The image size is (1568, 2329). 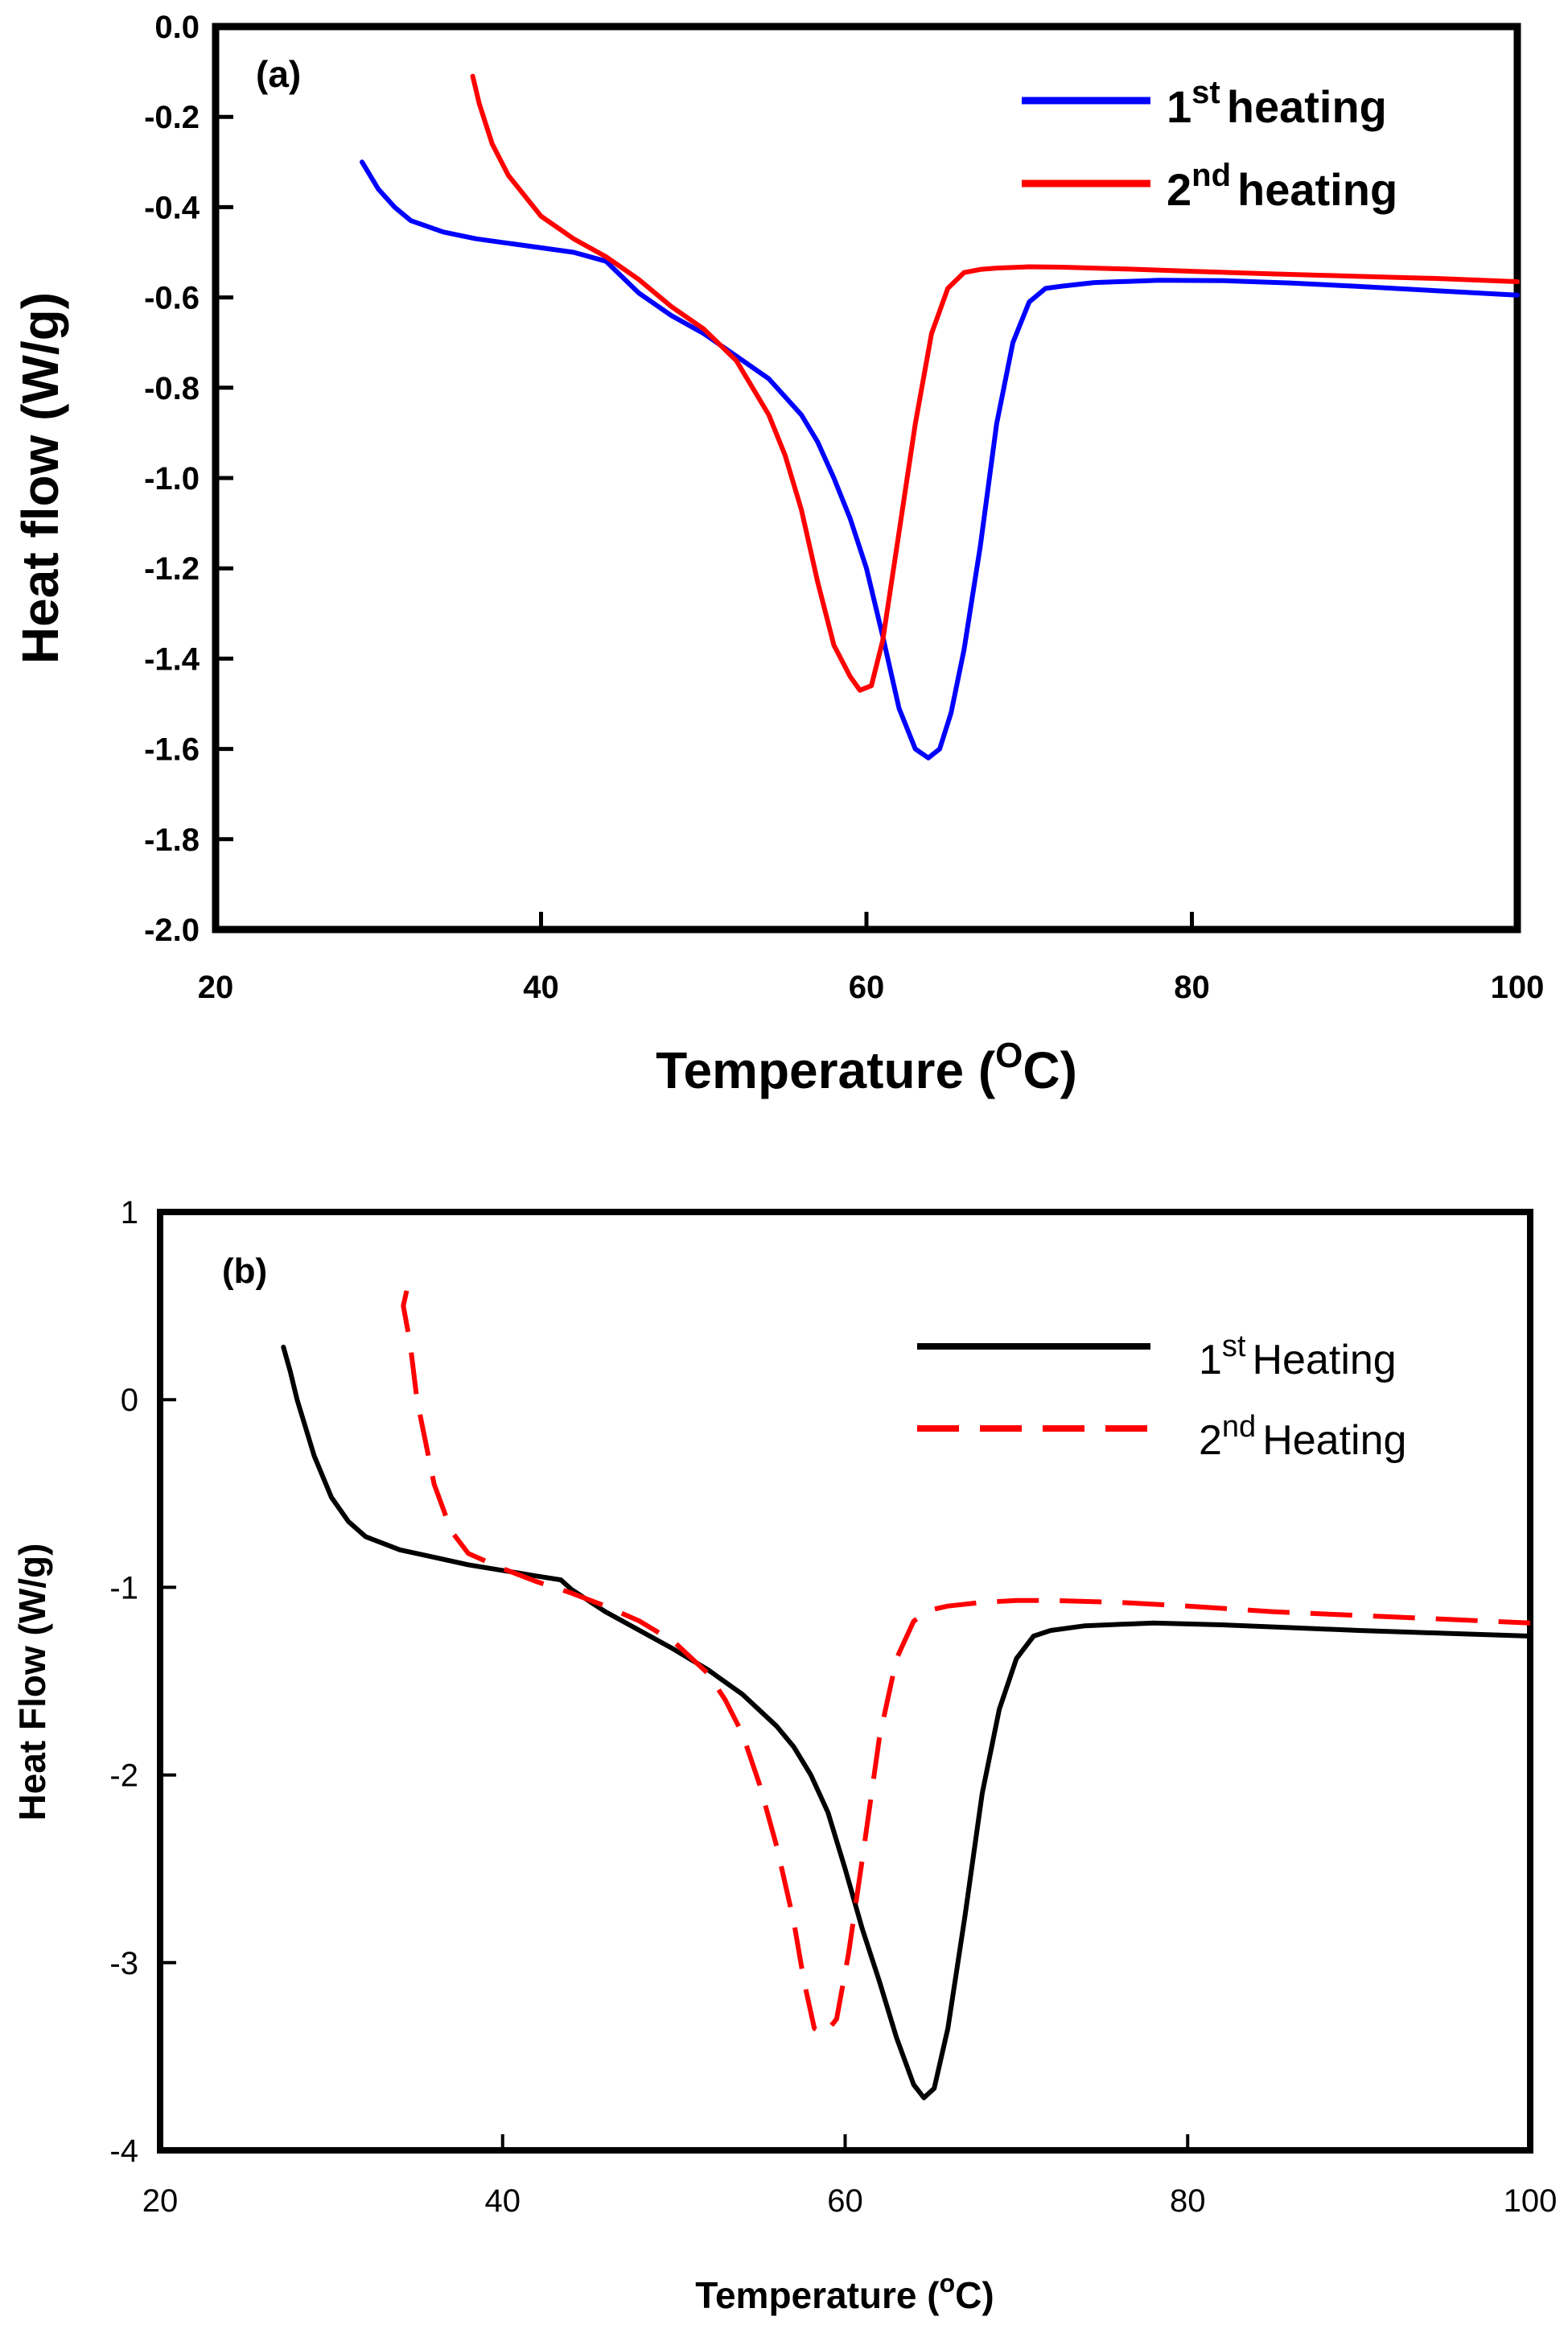 I want to click on legend-b: 1st Heating 2nd Heating, so click(x=1161, y=1396).